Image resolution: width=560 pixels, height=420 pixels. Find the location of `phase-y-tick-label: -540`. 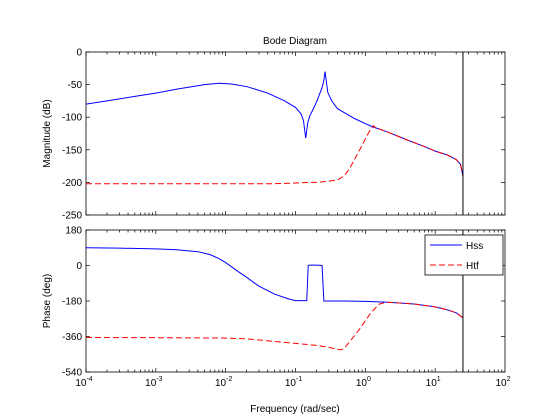

phase-y-tick-label: -540 is located at coordinates (72, 373).